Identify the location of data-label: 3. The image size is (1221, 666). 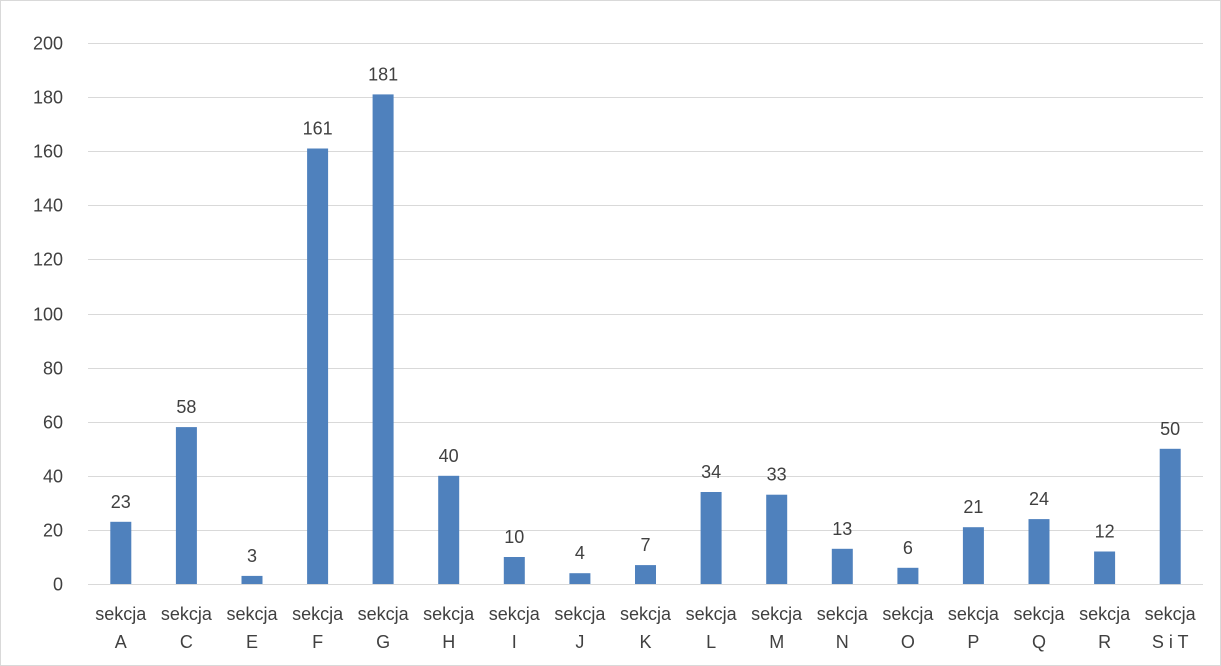
(252, 556).